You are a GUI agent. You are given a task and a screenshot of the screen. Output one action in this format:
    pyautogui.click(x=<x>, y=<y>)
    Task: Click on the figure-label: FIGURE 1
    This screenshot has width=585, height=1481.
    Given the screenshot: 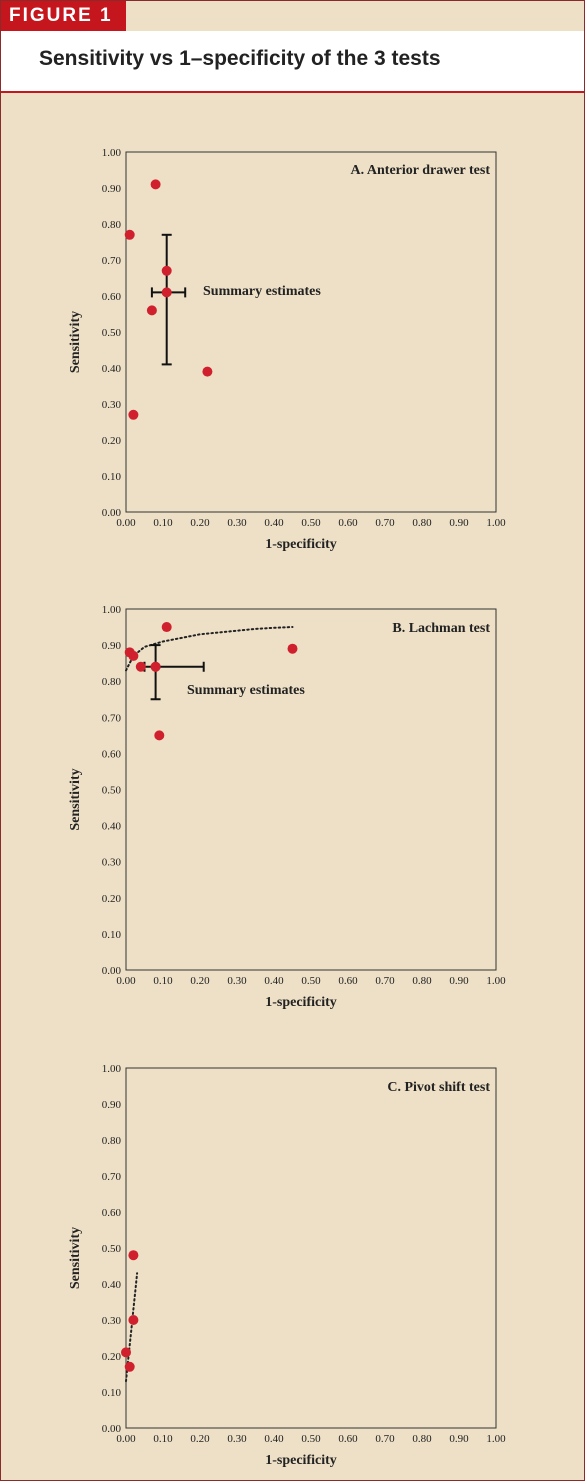 What is the action you would take?
    pyautogui.click(x=63, y=16)
    